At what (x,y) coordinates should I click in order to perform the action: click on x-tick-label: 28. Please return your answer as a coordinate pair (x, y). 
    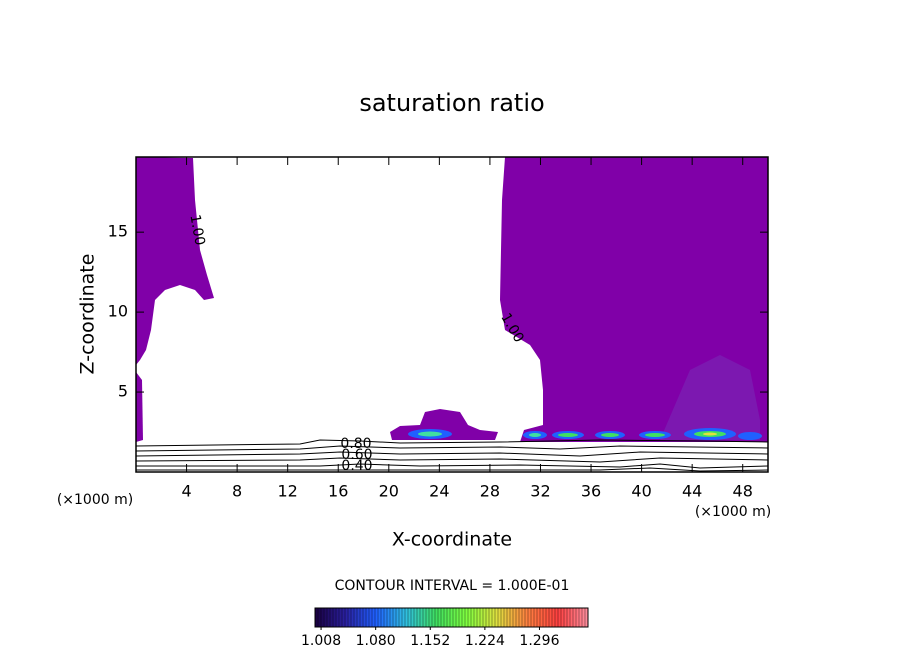
    Looking at the image, I should click on (490, 491).